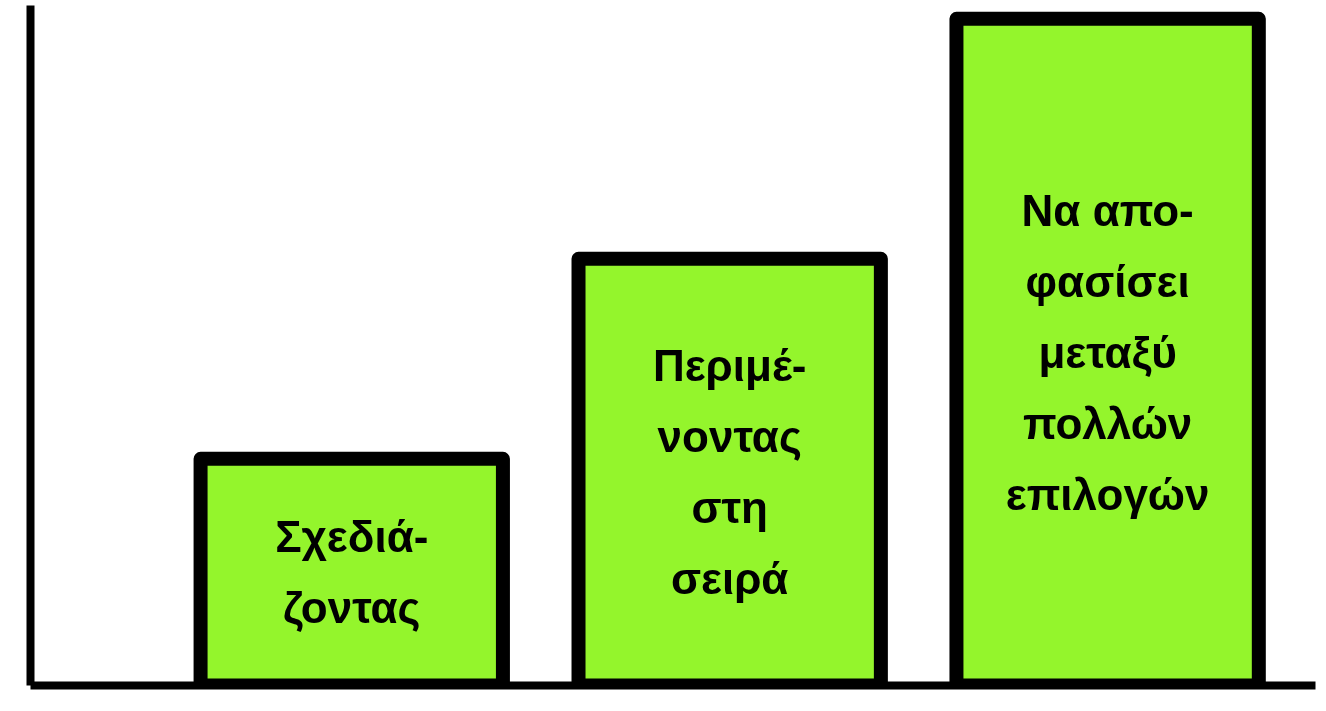 The image size is (1326, 711). Describe the element at coordinates (729, 472) in the screenshot. I see `x-tick-label: Περιμέ- νοντας στη σειρά` at that location.